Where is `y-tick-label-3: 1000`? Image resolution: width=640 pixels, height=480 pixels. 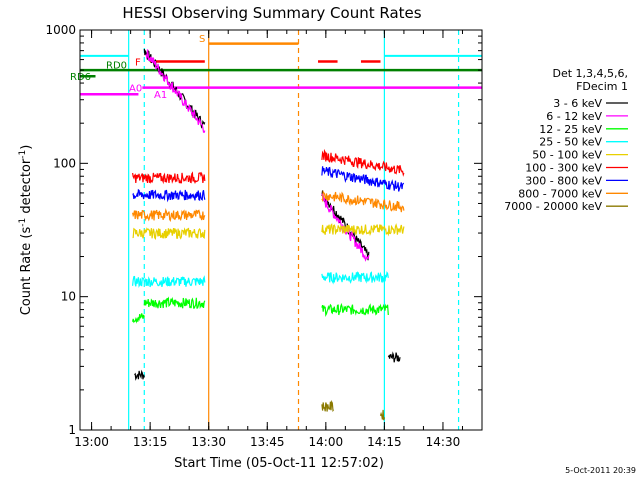
y-tick-label-3: 1000 is located at coordinates (60, 30).